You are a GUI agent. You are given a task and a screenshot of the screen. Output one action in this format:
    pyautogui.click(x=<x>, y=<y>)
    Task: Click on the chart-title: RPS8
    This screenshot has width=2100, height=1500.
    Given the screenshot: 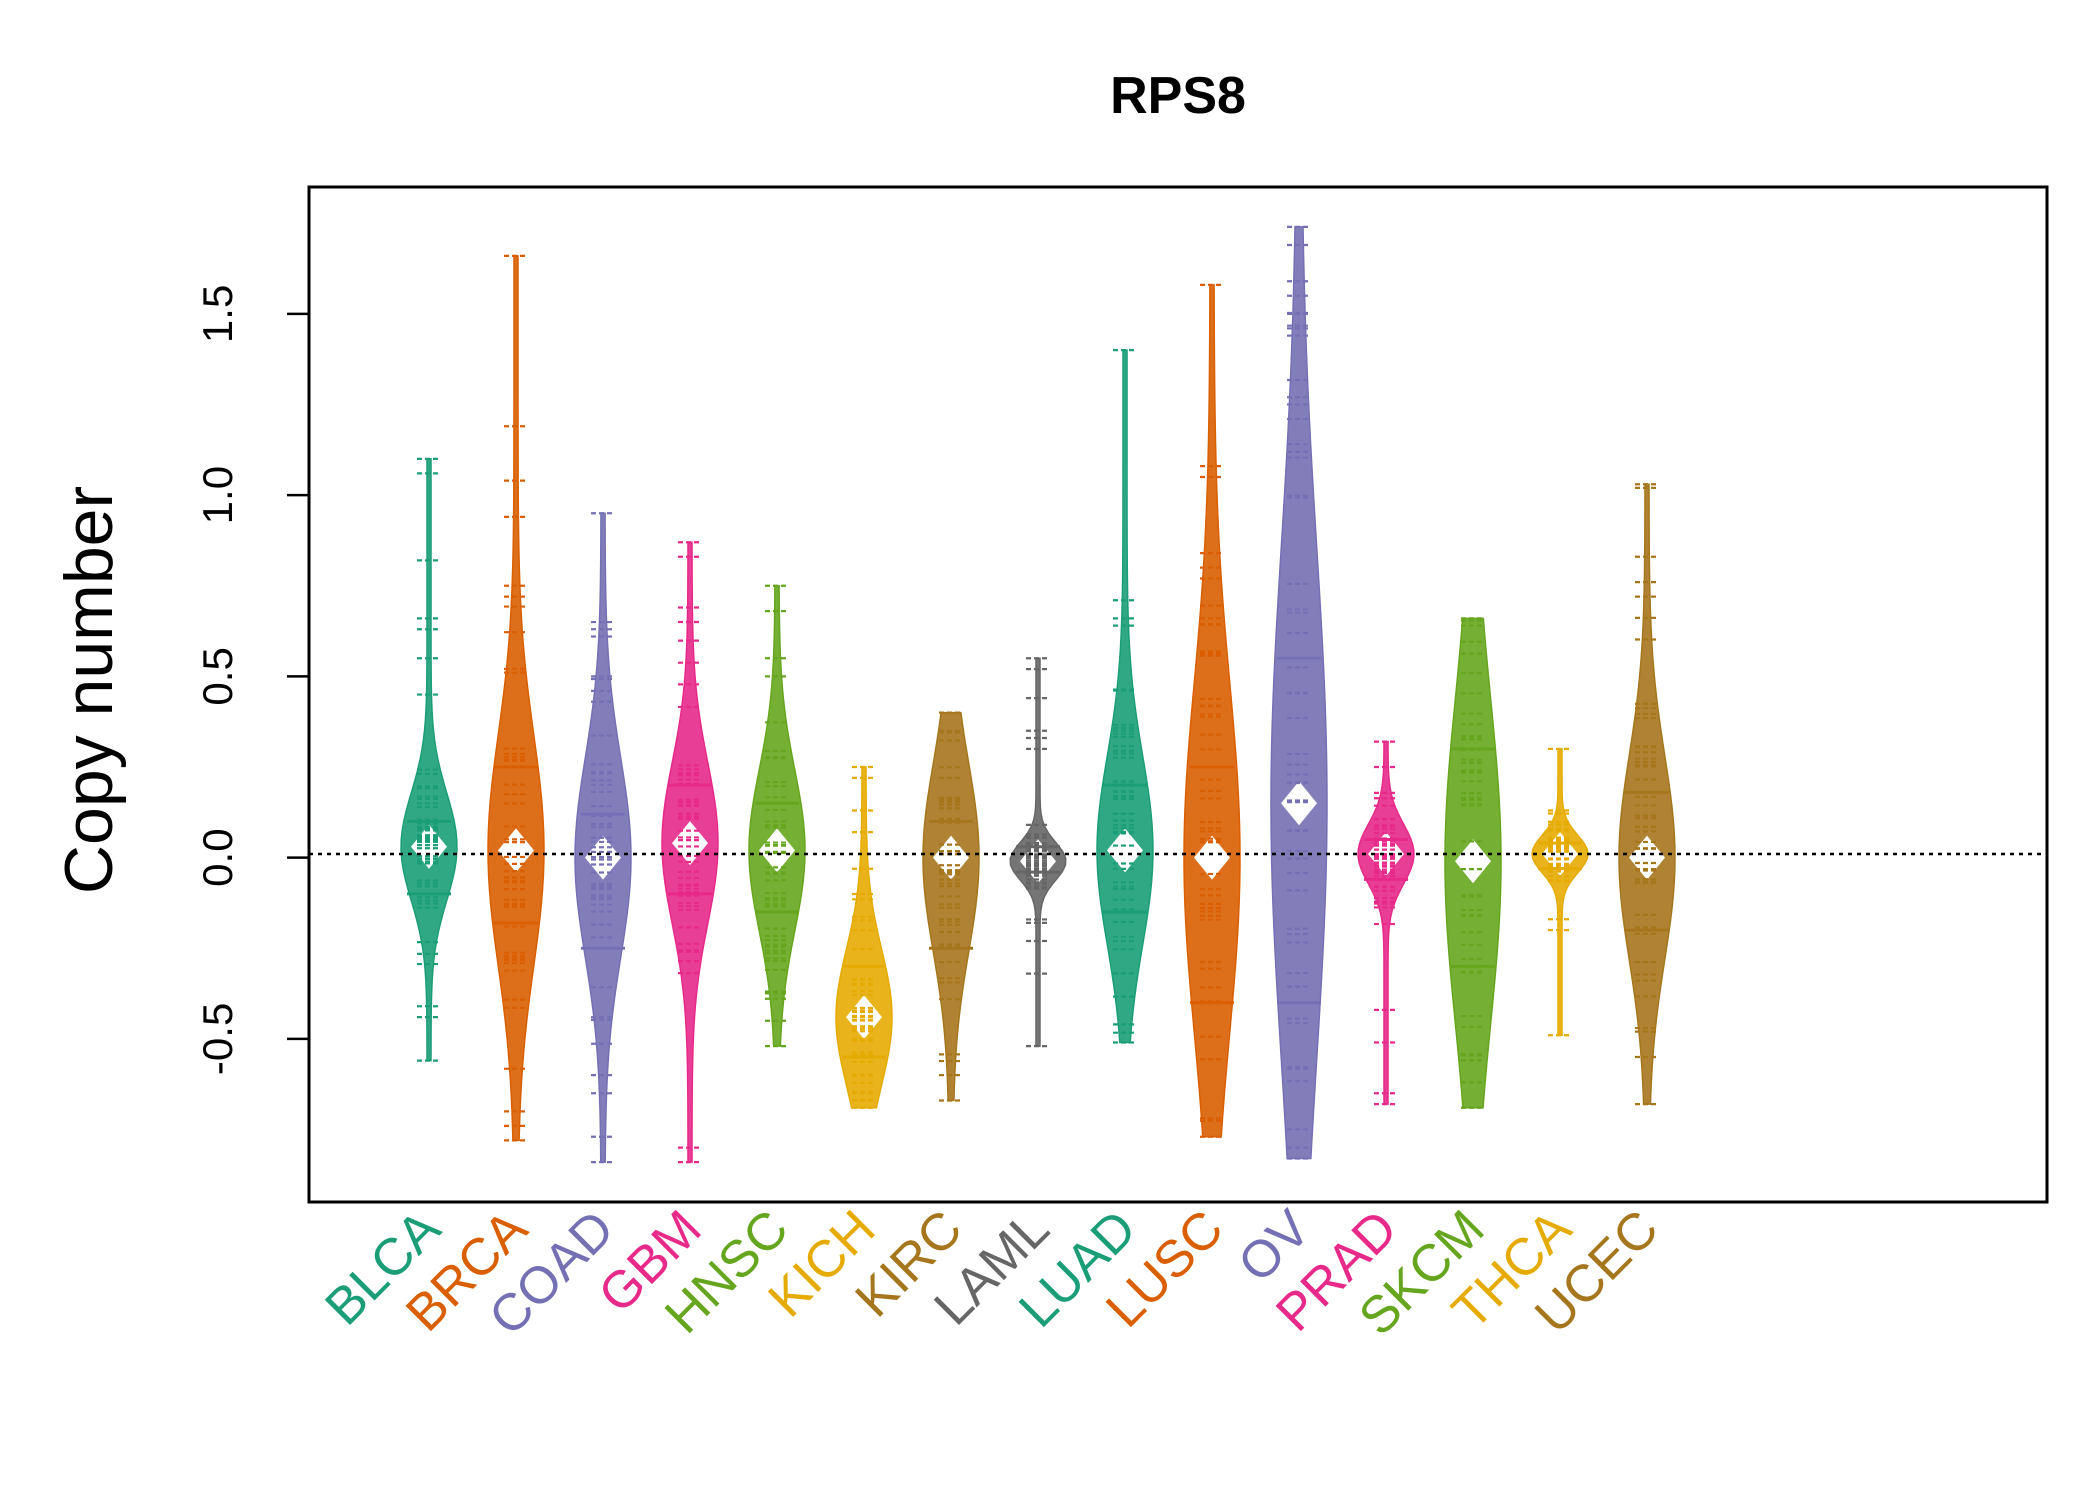 What is the action you would take?
    pyautogui.click(x=1178, y=96)
    